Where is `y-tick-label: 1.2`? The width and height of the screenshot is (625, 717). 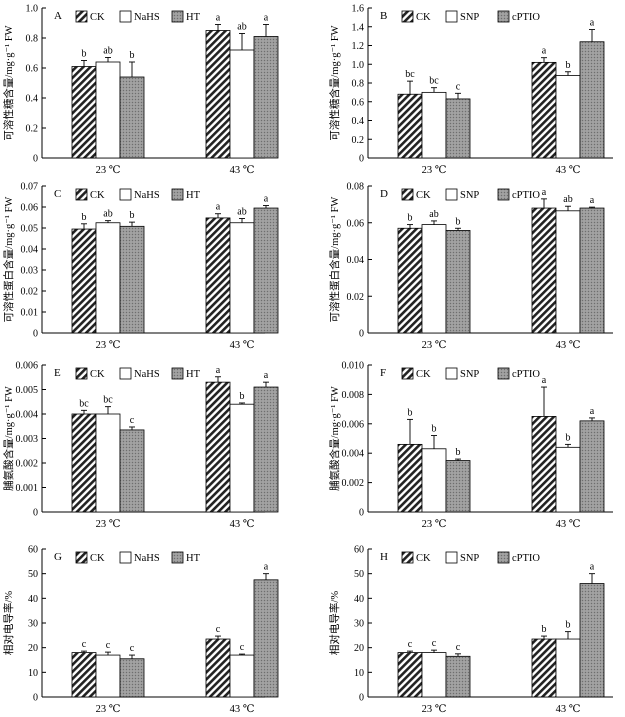 y-tick-label: 1.2 is located at coordinates (358, 46).